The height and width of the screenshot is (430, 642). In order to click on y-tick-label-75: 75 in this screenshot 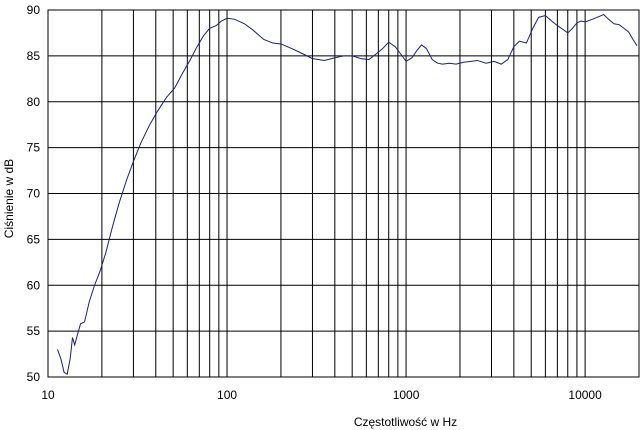, I will do `click(34, 148)`.